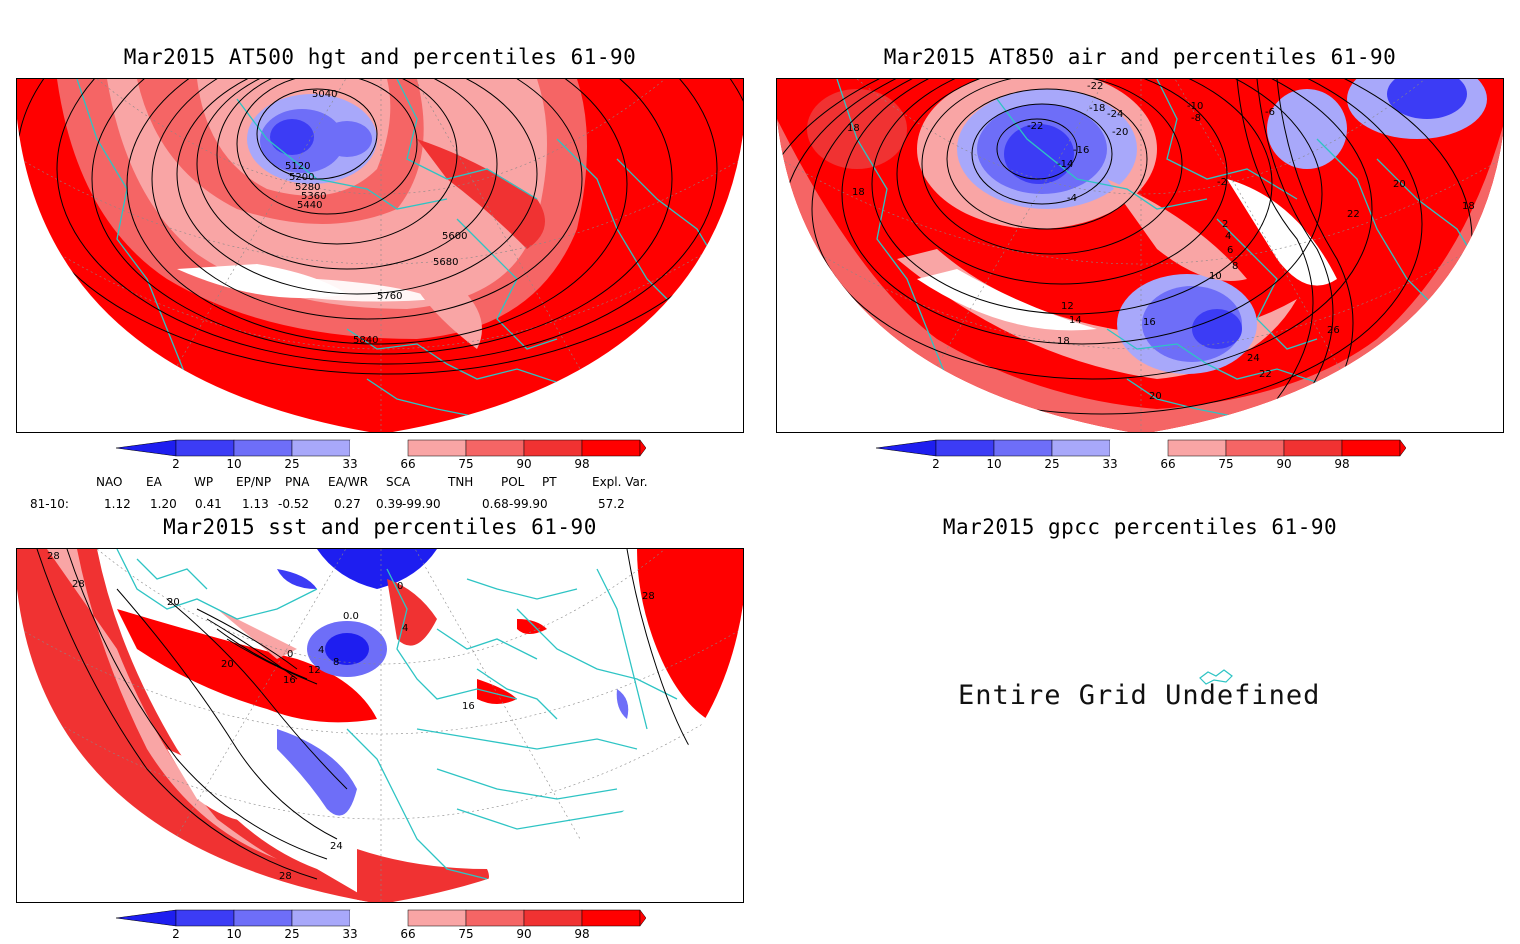 This screenshot has height=944, width=1520. Describe the element at coordinates (208, 504) in the screenshot. I see `idx-value: 0.41` at that location.